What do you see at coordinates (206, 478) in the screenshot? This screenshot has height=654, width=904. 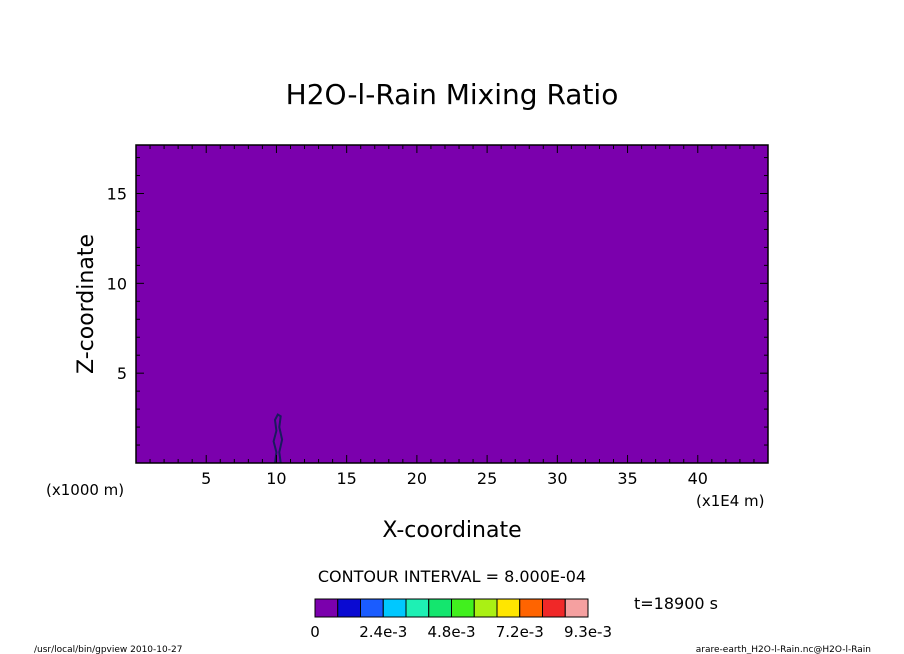 I see `x-tick-label: 5` at bounding box center [206, 478].